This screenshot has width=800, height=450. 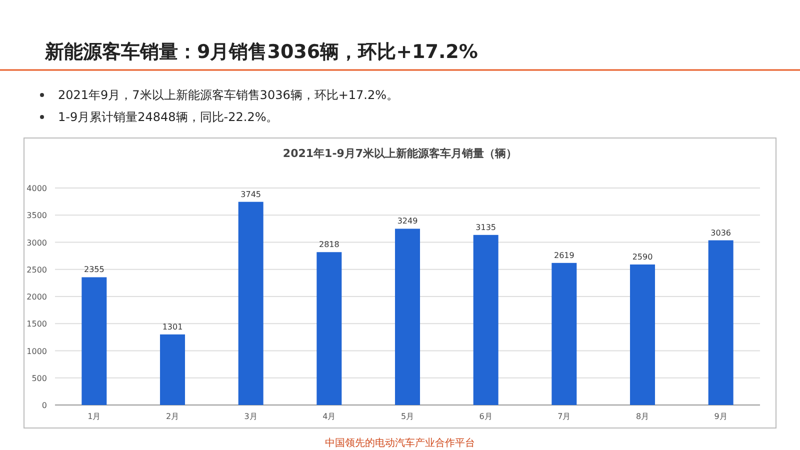 What do you see at coordinates (400, 443) in the screenshot?
I see `text: 中国领先的电动汽车产业合作平台` at bounding box center [400, 443].